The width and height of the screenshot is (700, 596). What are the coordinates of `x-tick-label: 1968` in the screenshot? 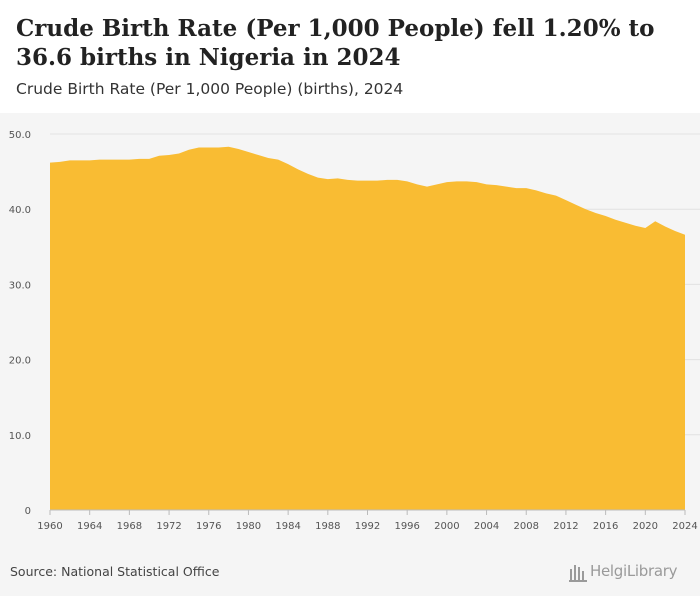 It's located at (129, 526).